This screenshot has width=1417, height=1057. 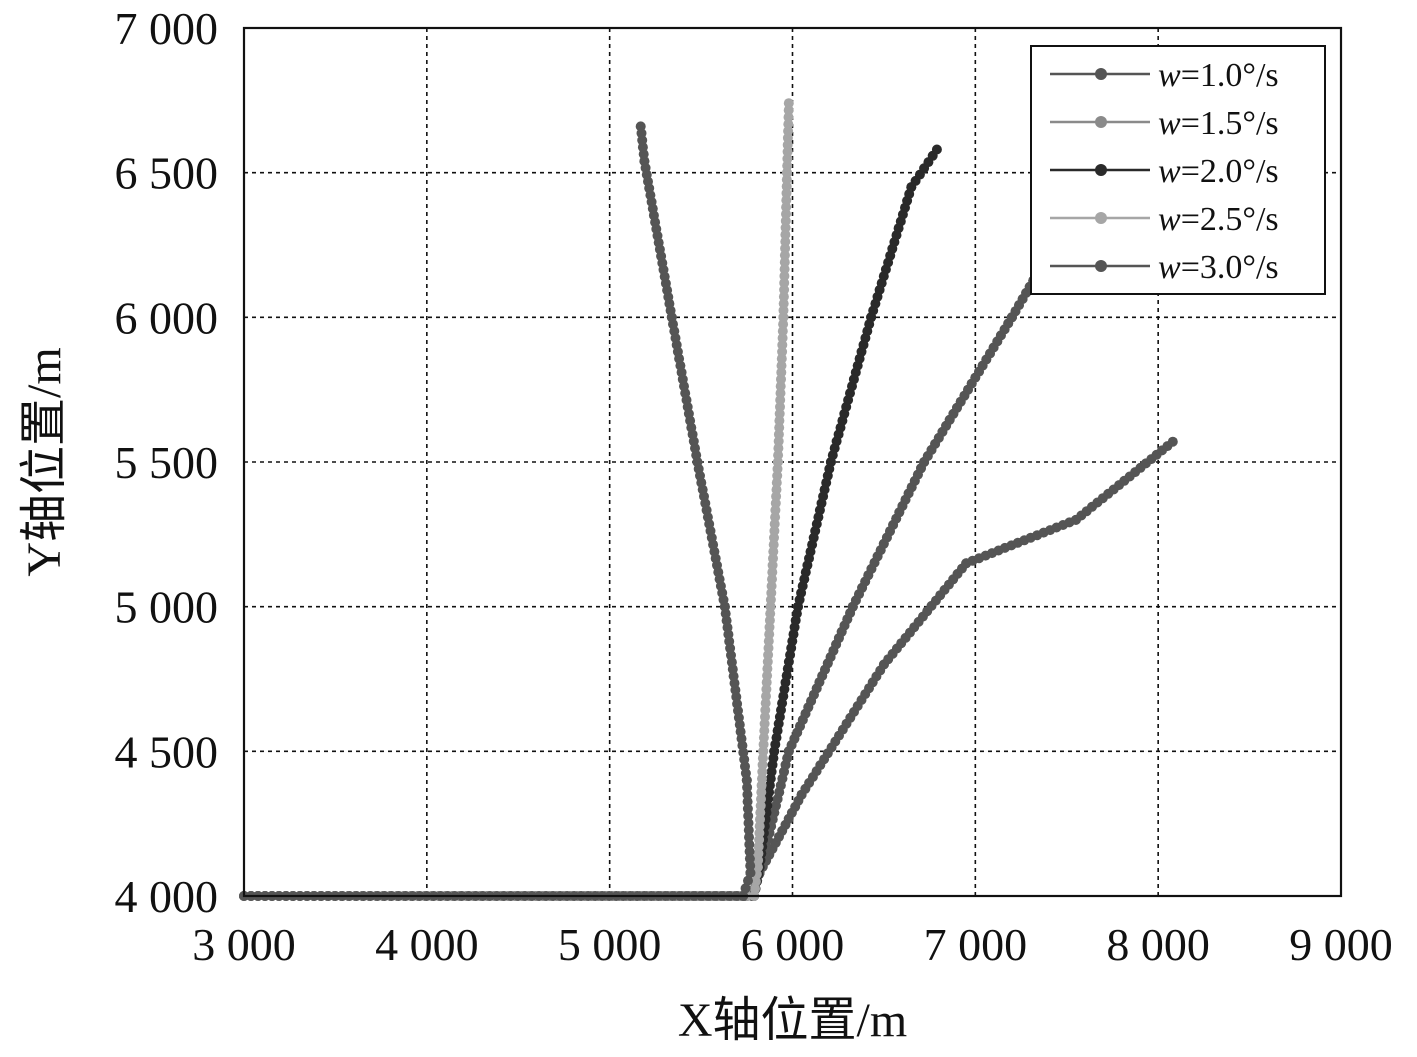 What do you see at coordinates (167, 751) in the screenshot?
I see `y-tick-label: 4 500` at bounding box center [167, 751].